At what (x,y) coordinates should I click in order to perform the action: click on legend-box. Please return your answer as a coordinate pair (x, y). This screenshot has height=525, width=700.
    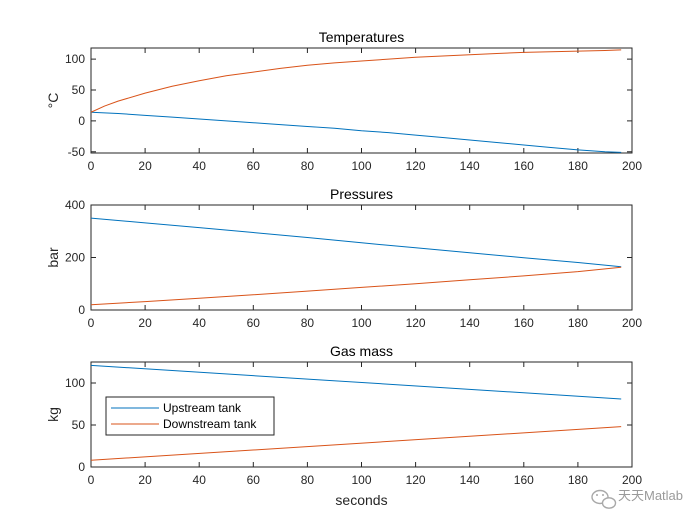
    Looking at the image, I should click on (190, 416).